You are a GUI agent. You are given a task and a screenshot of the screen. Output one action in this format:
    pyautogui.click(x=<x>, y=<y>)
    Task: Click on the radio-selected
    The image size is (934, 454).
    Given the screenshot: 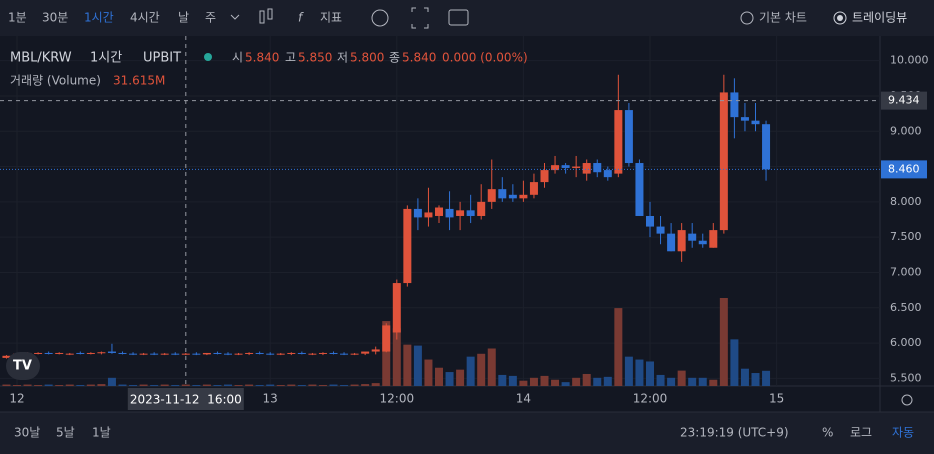 What is the action you would take?
    pyautogui.click(x=840, y=18)
    